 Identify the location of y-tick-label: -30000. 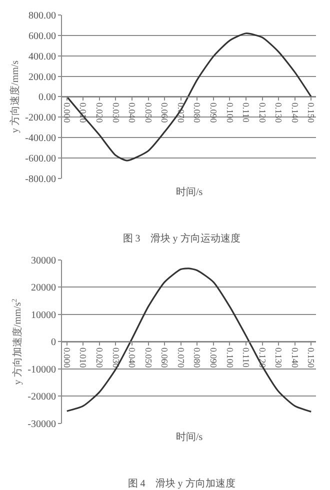
(42, 424).